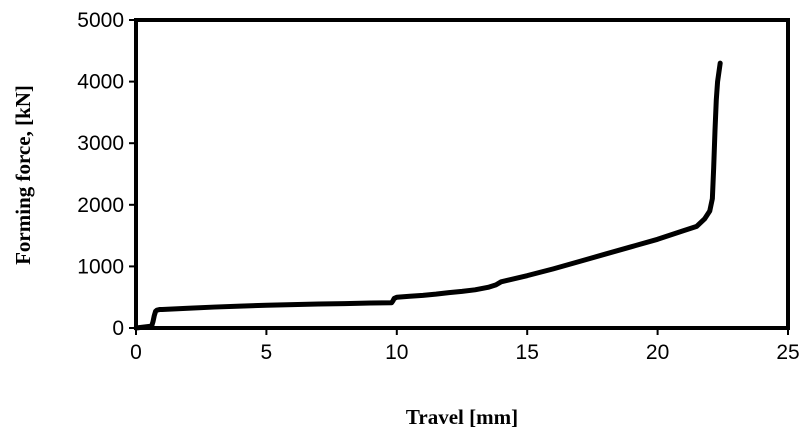 Image resolution: width=802 pixels, height=437 pixels. I want to click on x-tick-label: 10, so click(396, 352).